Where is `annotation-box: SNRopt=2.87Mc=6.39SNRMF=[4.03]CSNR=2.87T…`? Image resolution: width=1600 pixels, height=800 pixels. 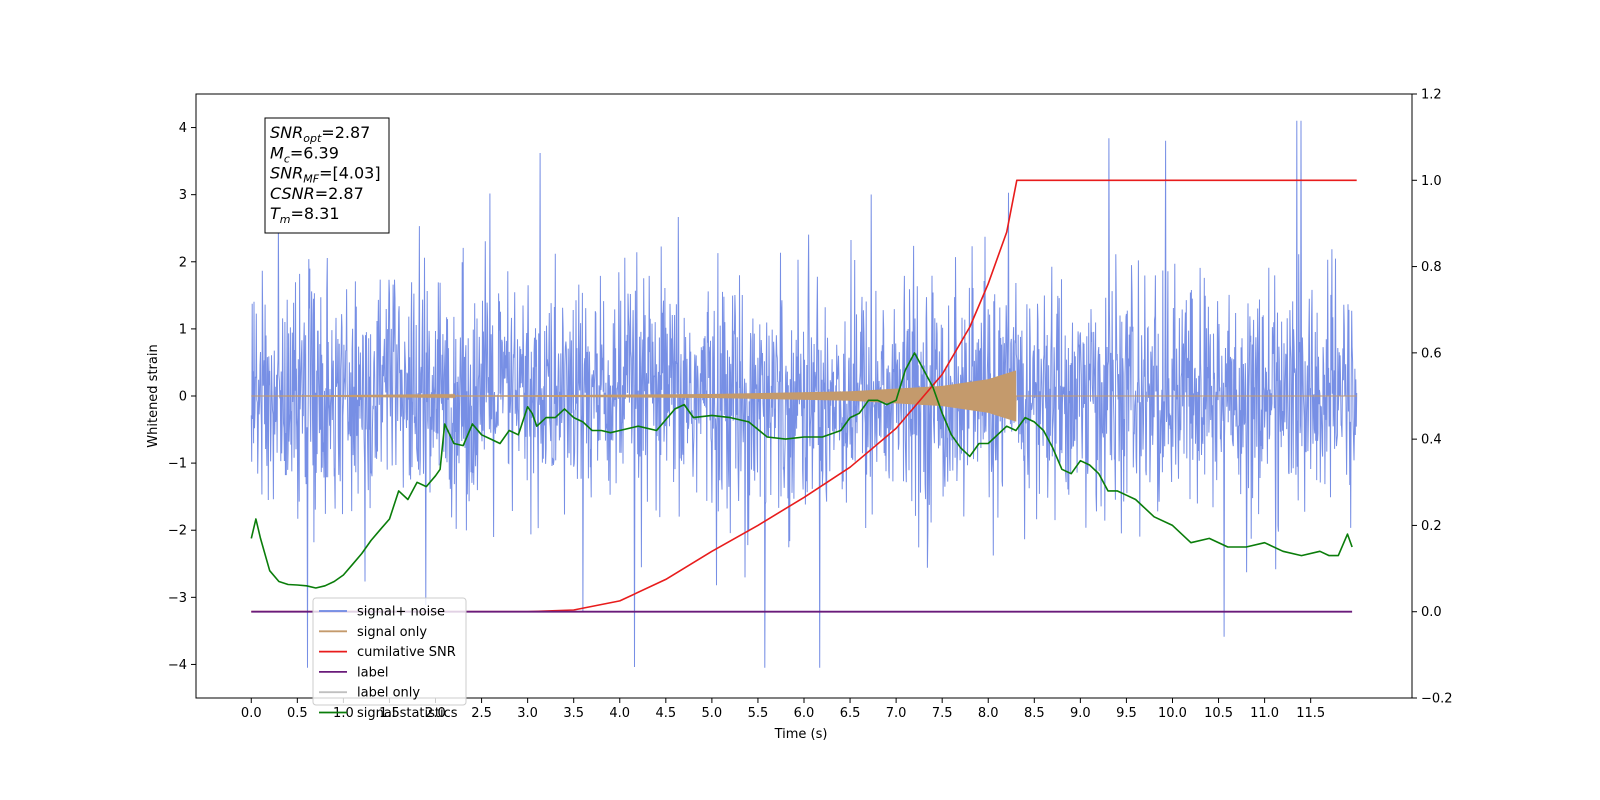 annotation-box: SNRopt=2.87Mc=6.39SNRMF=[4.03]CSNR=2.87T… is located at coordinates (327, 175).